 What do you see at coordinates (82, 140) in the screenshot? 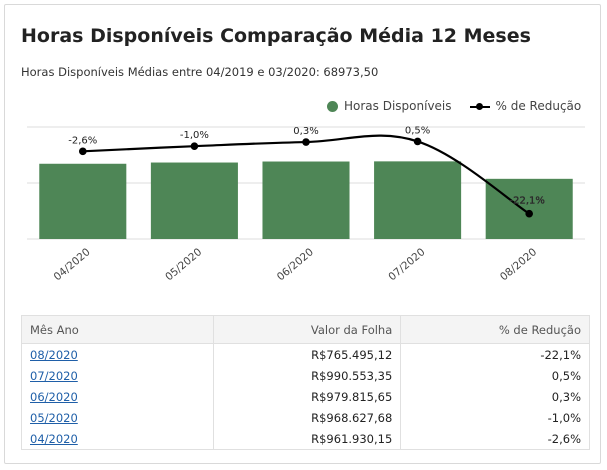
I see `point-label: -2,6%` at bounding box center [82, 140].